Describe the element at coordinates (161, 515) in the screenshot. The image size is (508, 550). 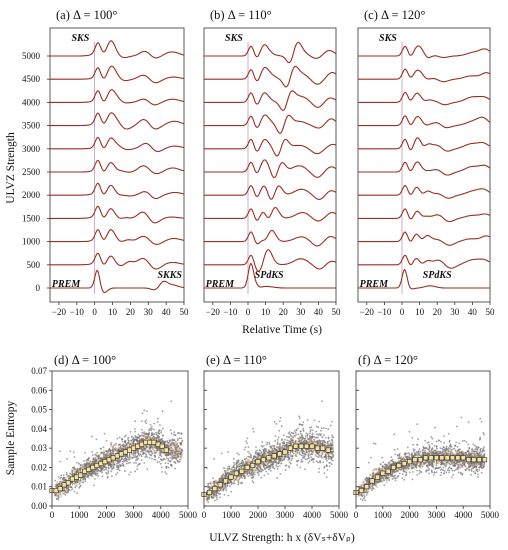
I see `x-tick-label: 4000` at that location.